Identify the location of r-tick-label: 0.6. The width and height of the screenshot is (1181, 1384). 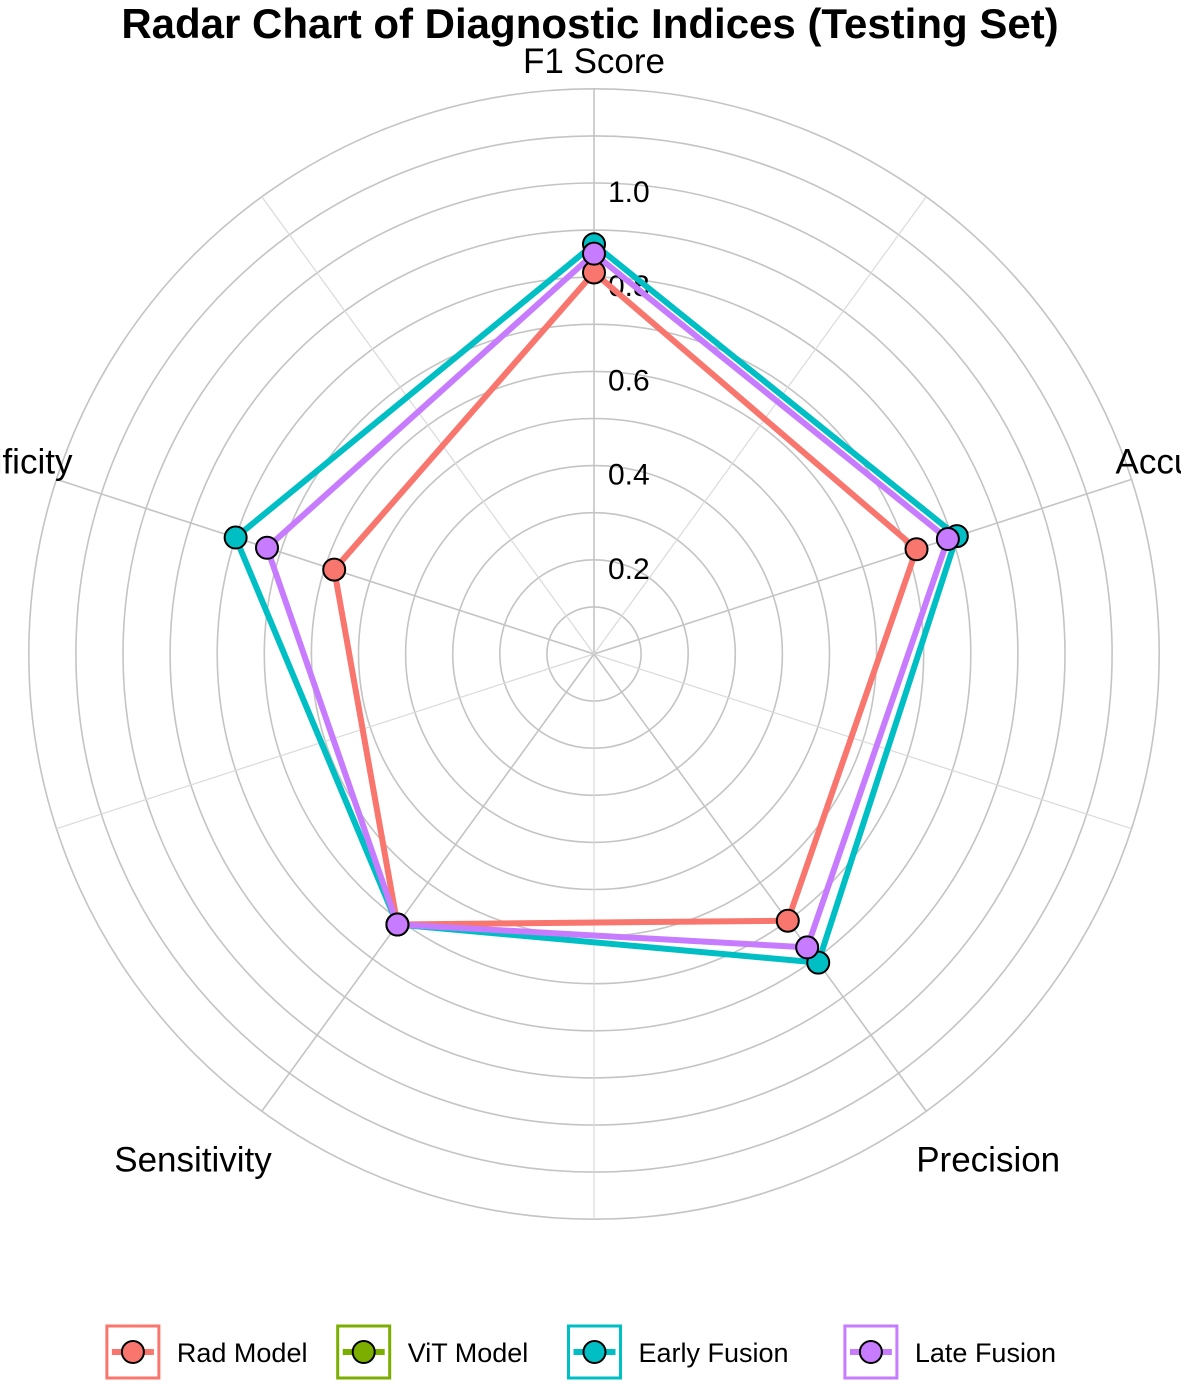
(629, 380).